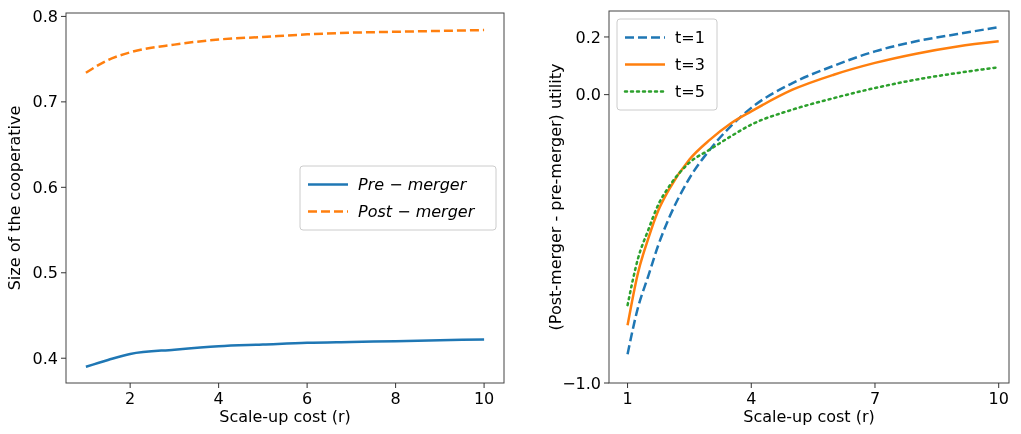 The image size is (1021, 434). Describe the element at coordinates (588, 37) in the screenshot. I see `y-tick-label: 0.2` at that location.